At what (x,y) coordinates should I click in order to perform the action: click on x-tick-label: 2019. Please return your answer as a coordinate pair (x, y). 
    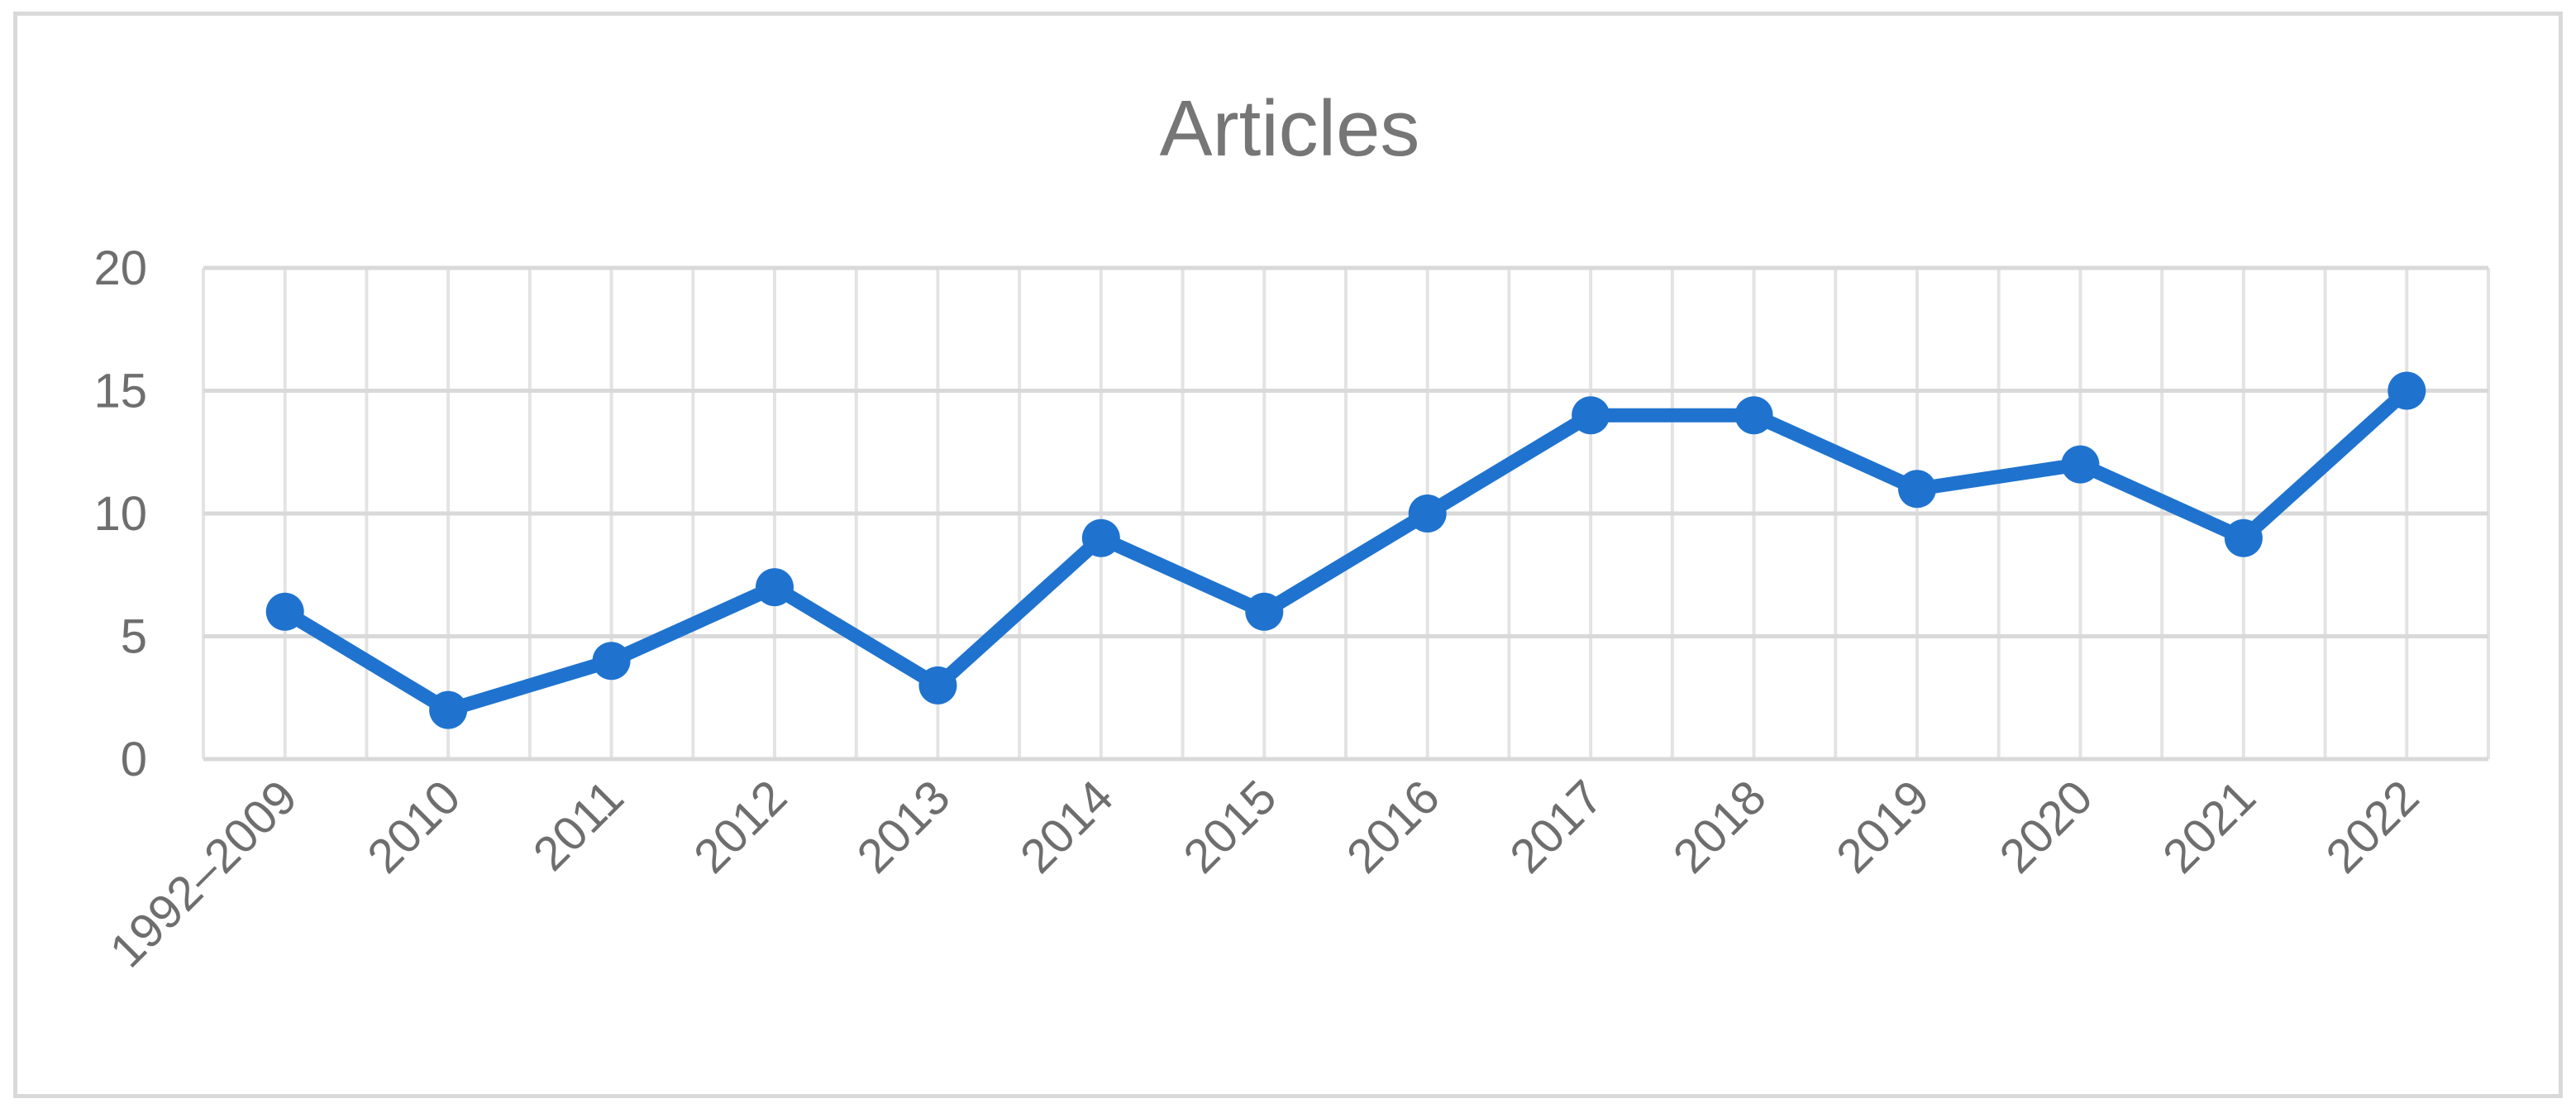
    Looking at the image, I should click on (1883, 826).